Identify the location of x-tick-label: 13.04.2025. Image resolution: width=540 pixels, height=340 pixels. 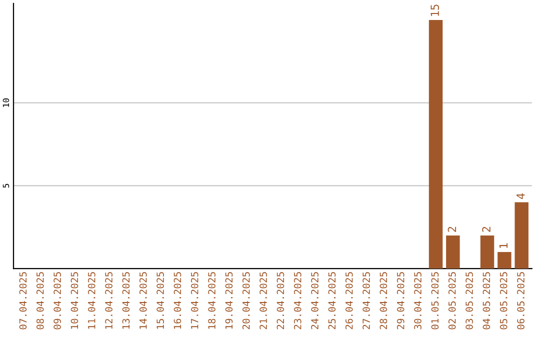
(126, 300).